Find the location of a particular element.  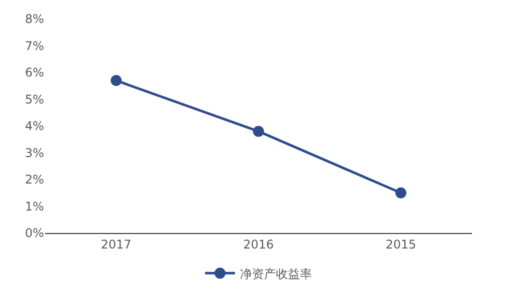

legend-label: 净资产收益率 is located at coordinates (276, 273).